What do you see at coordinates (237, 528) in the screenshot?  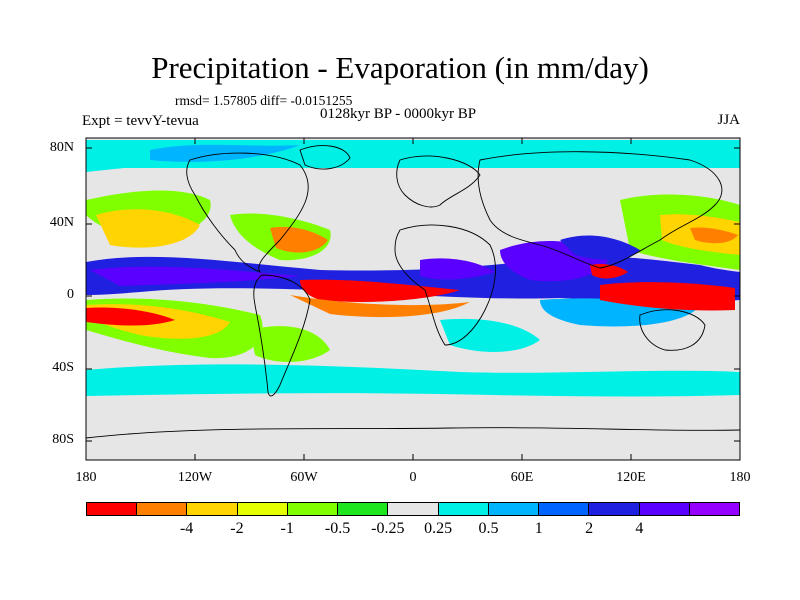 I see `colorbar-label: -2` at bounding box center [237, 528].